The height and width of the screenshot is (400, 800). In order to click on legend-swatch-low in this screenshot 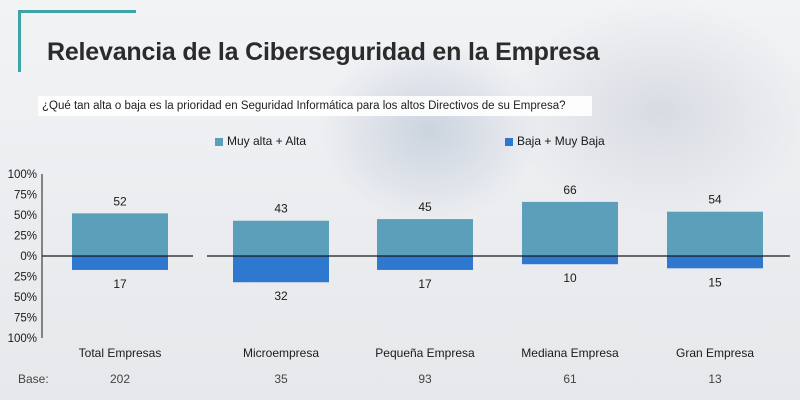, I will do `click(509, 141)`.